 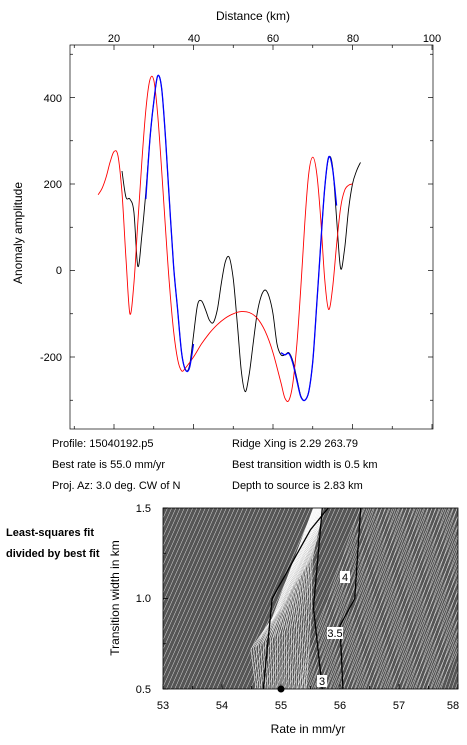 What do you see at coordinates (163, 706) in the screenshot?
I see `x-tick-label: 53` at bounding box center [163, 706].